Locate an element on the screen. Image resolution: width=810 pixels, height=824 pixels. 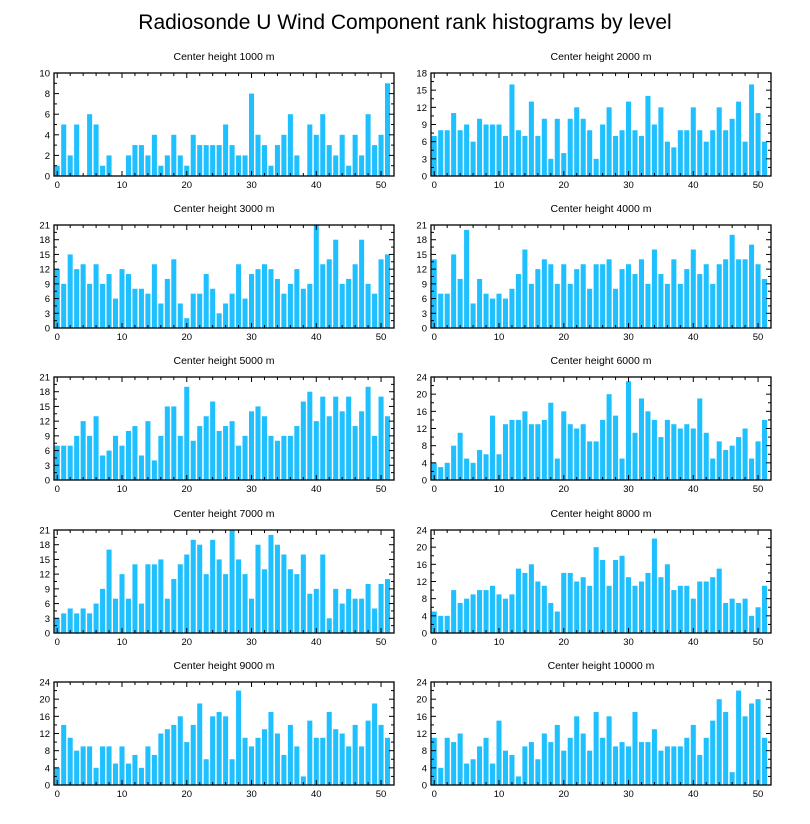
panel-title: Center height 3000 m is located at coordinates (224, 209).